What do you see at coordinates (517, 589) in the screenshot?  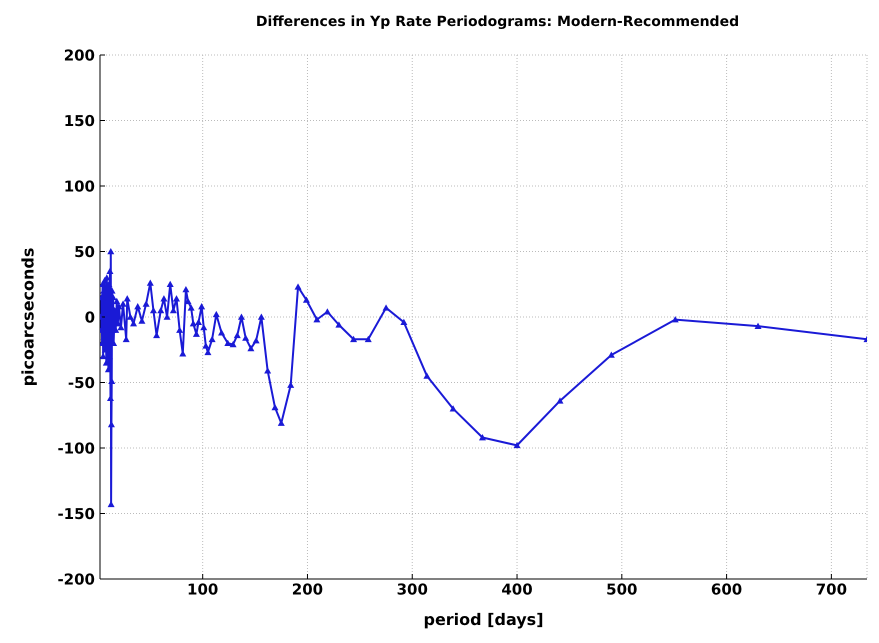 I see `x-tick-label: 400` at bounding box center [517, 589].